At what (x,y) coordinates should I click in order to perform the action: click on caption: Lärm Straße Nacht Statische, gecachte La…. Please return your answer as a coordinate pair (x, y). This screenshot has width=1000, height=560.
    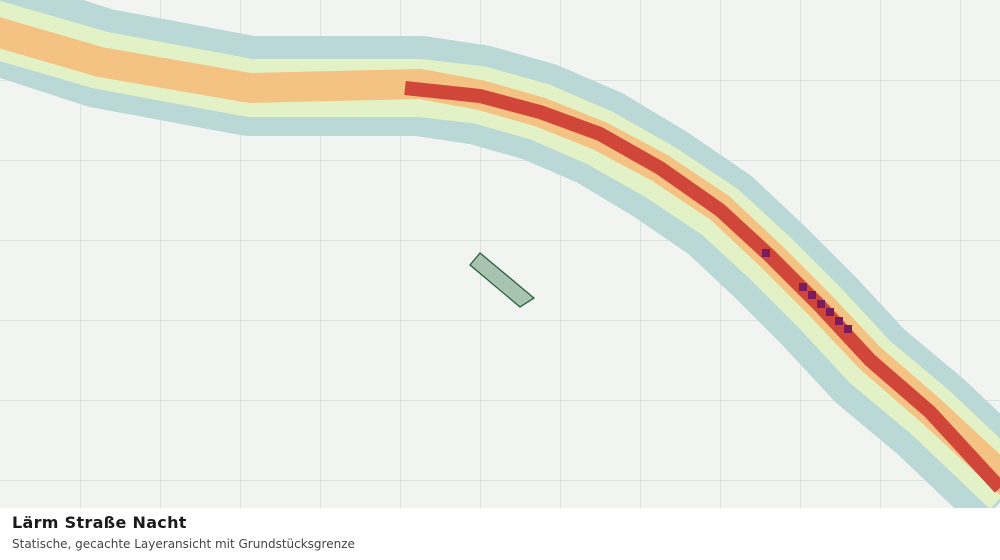
    Looking at the image, I should click on (500, 534).